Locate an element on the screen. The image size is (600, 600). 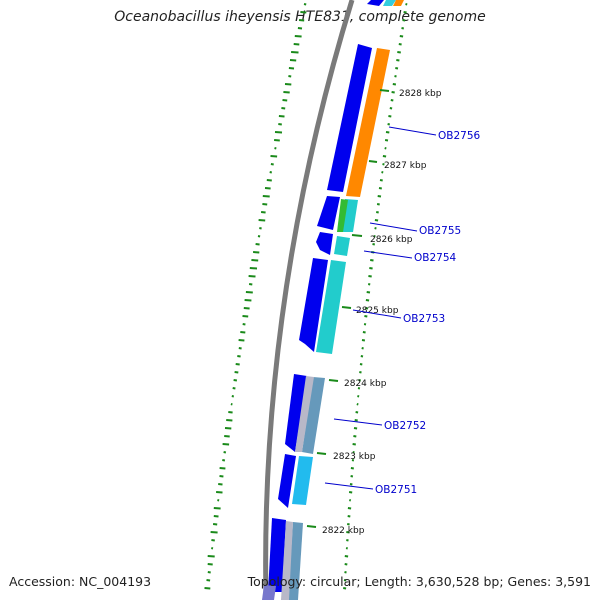
gene-label-ob2756: OB2756 is located at coordinates (459, 136).